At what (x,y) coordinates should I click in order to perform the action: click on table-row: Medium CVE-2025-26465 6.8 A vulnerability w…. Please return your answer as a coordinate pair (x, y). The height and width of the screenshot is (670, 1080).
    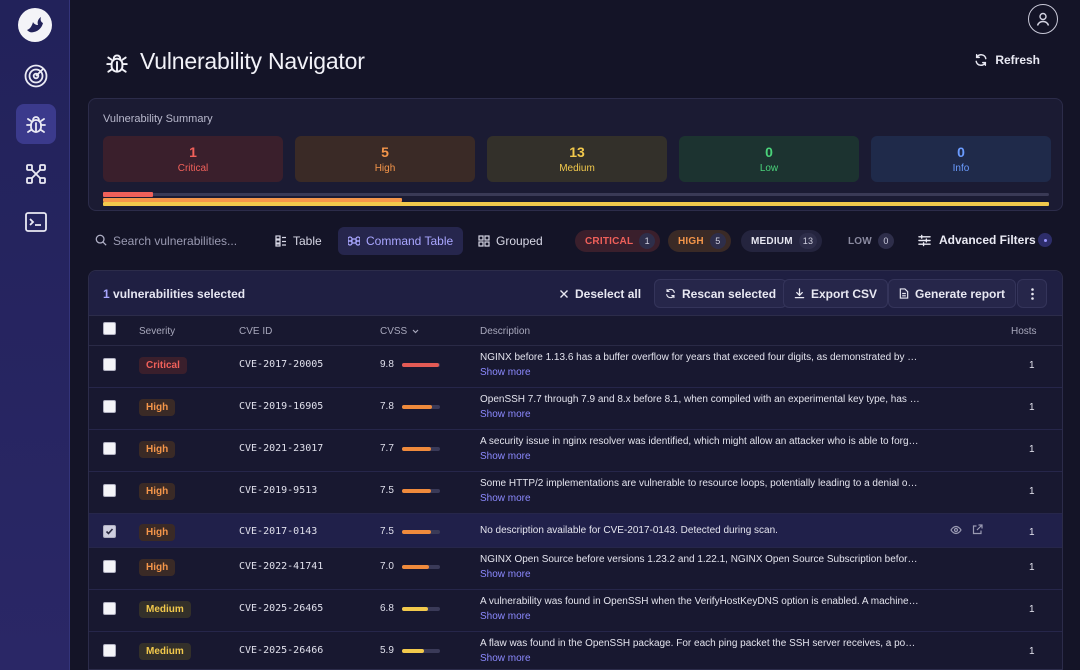
    Looking at the image, I should click on (575, 611).